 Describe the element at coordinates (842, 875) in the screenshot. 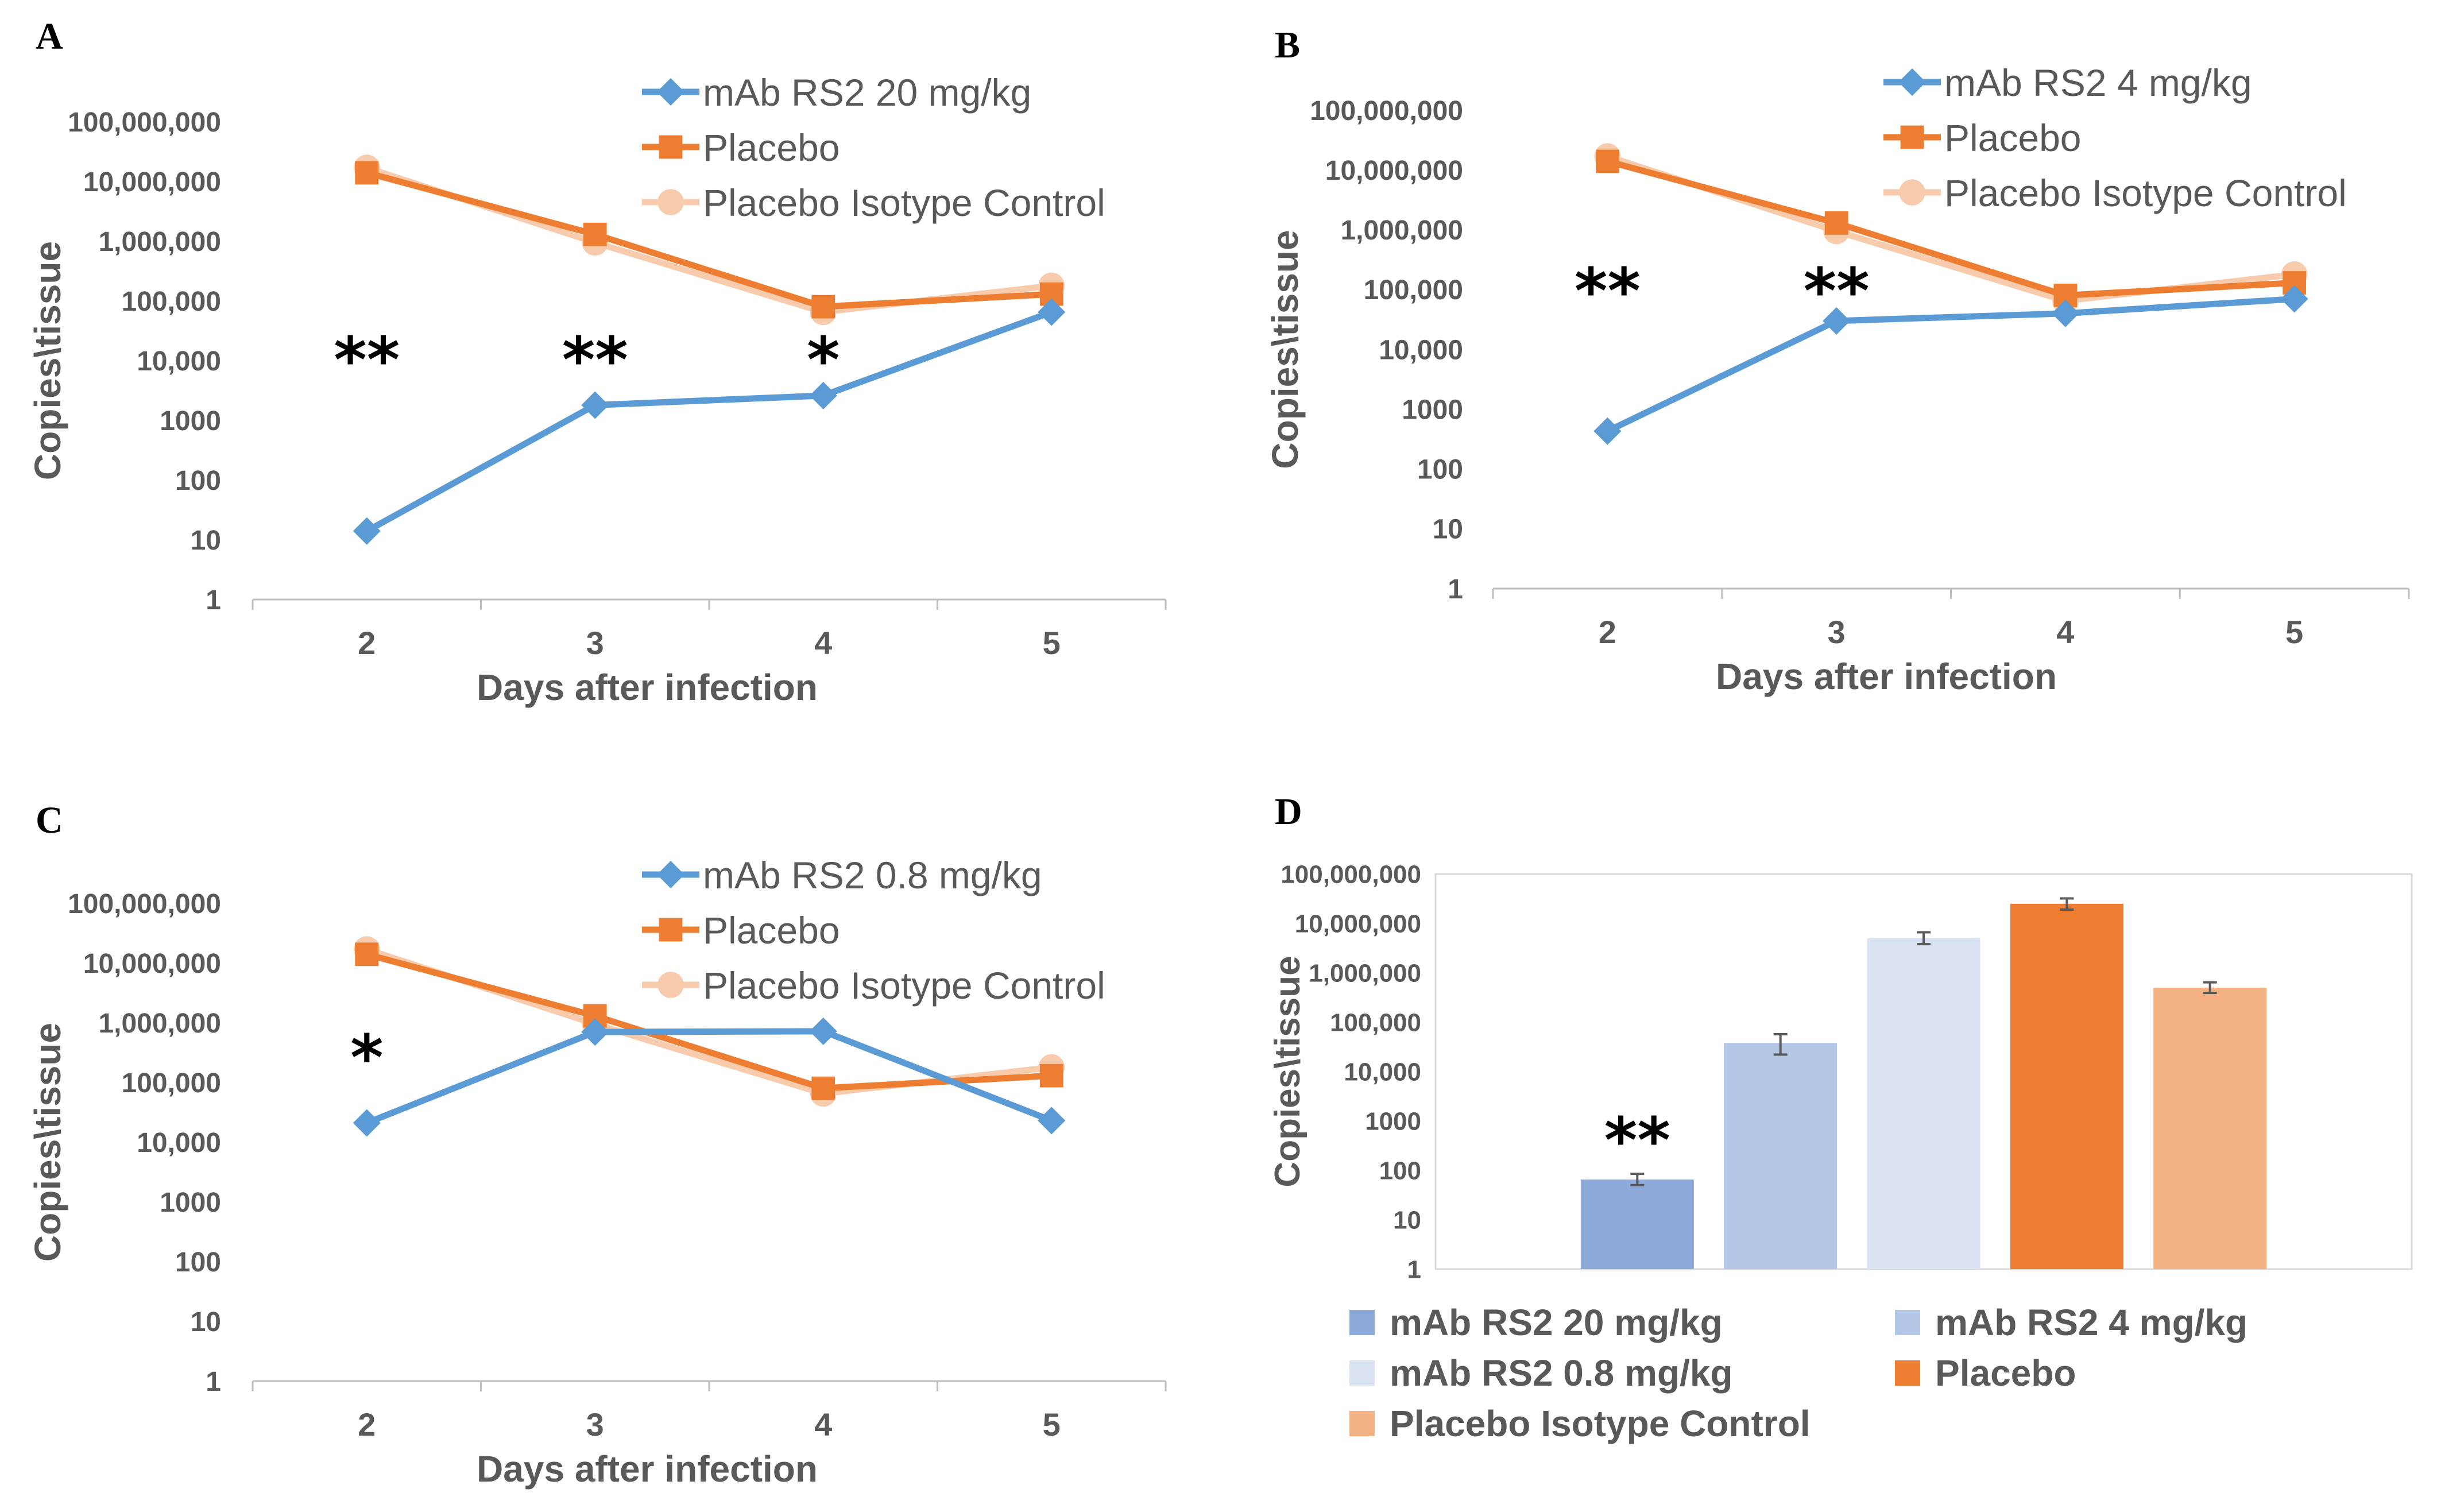

I see `legend-item: mAb RS2 0.8 mg/kg` at that location.